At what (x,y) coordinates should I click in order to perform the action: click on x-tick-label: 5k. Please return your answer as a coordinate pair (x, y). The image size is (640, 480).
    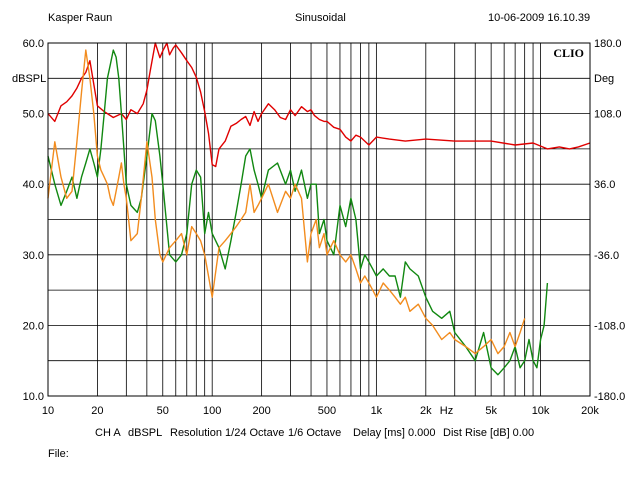
    Looking at the image, I should click on (491, 411).